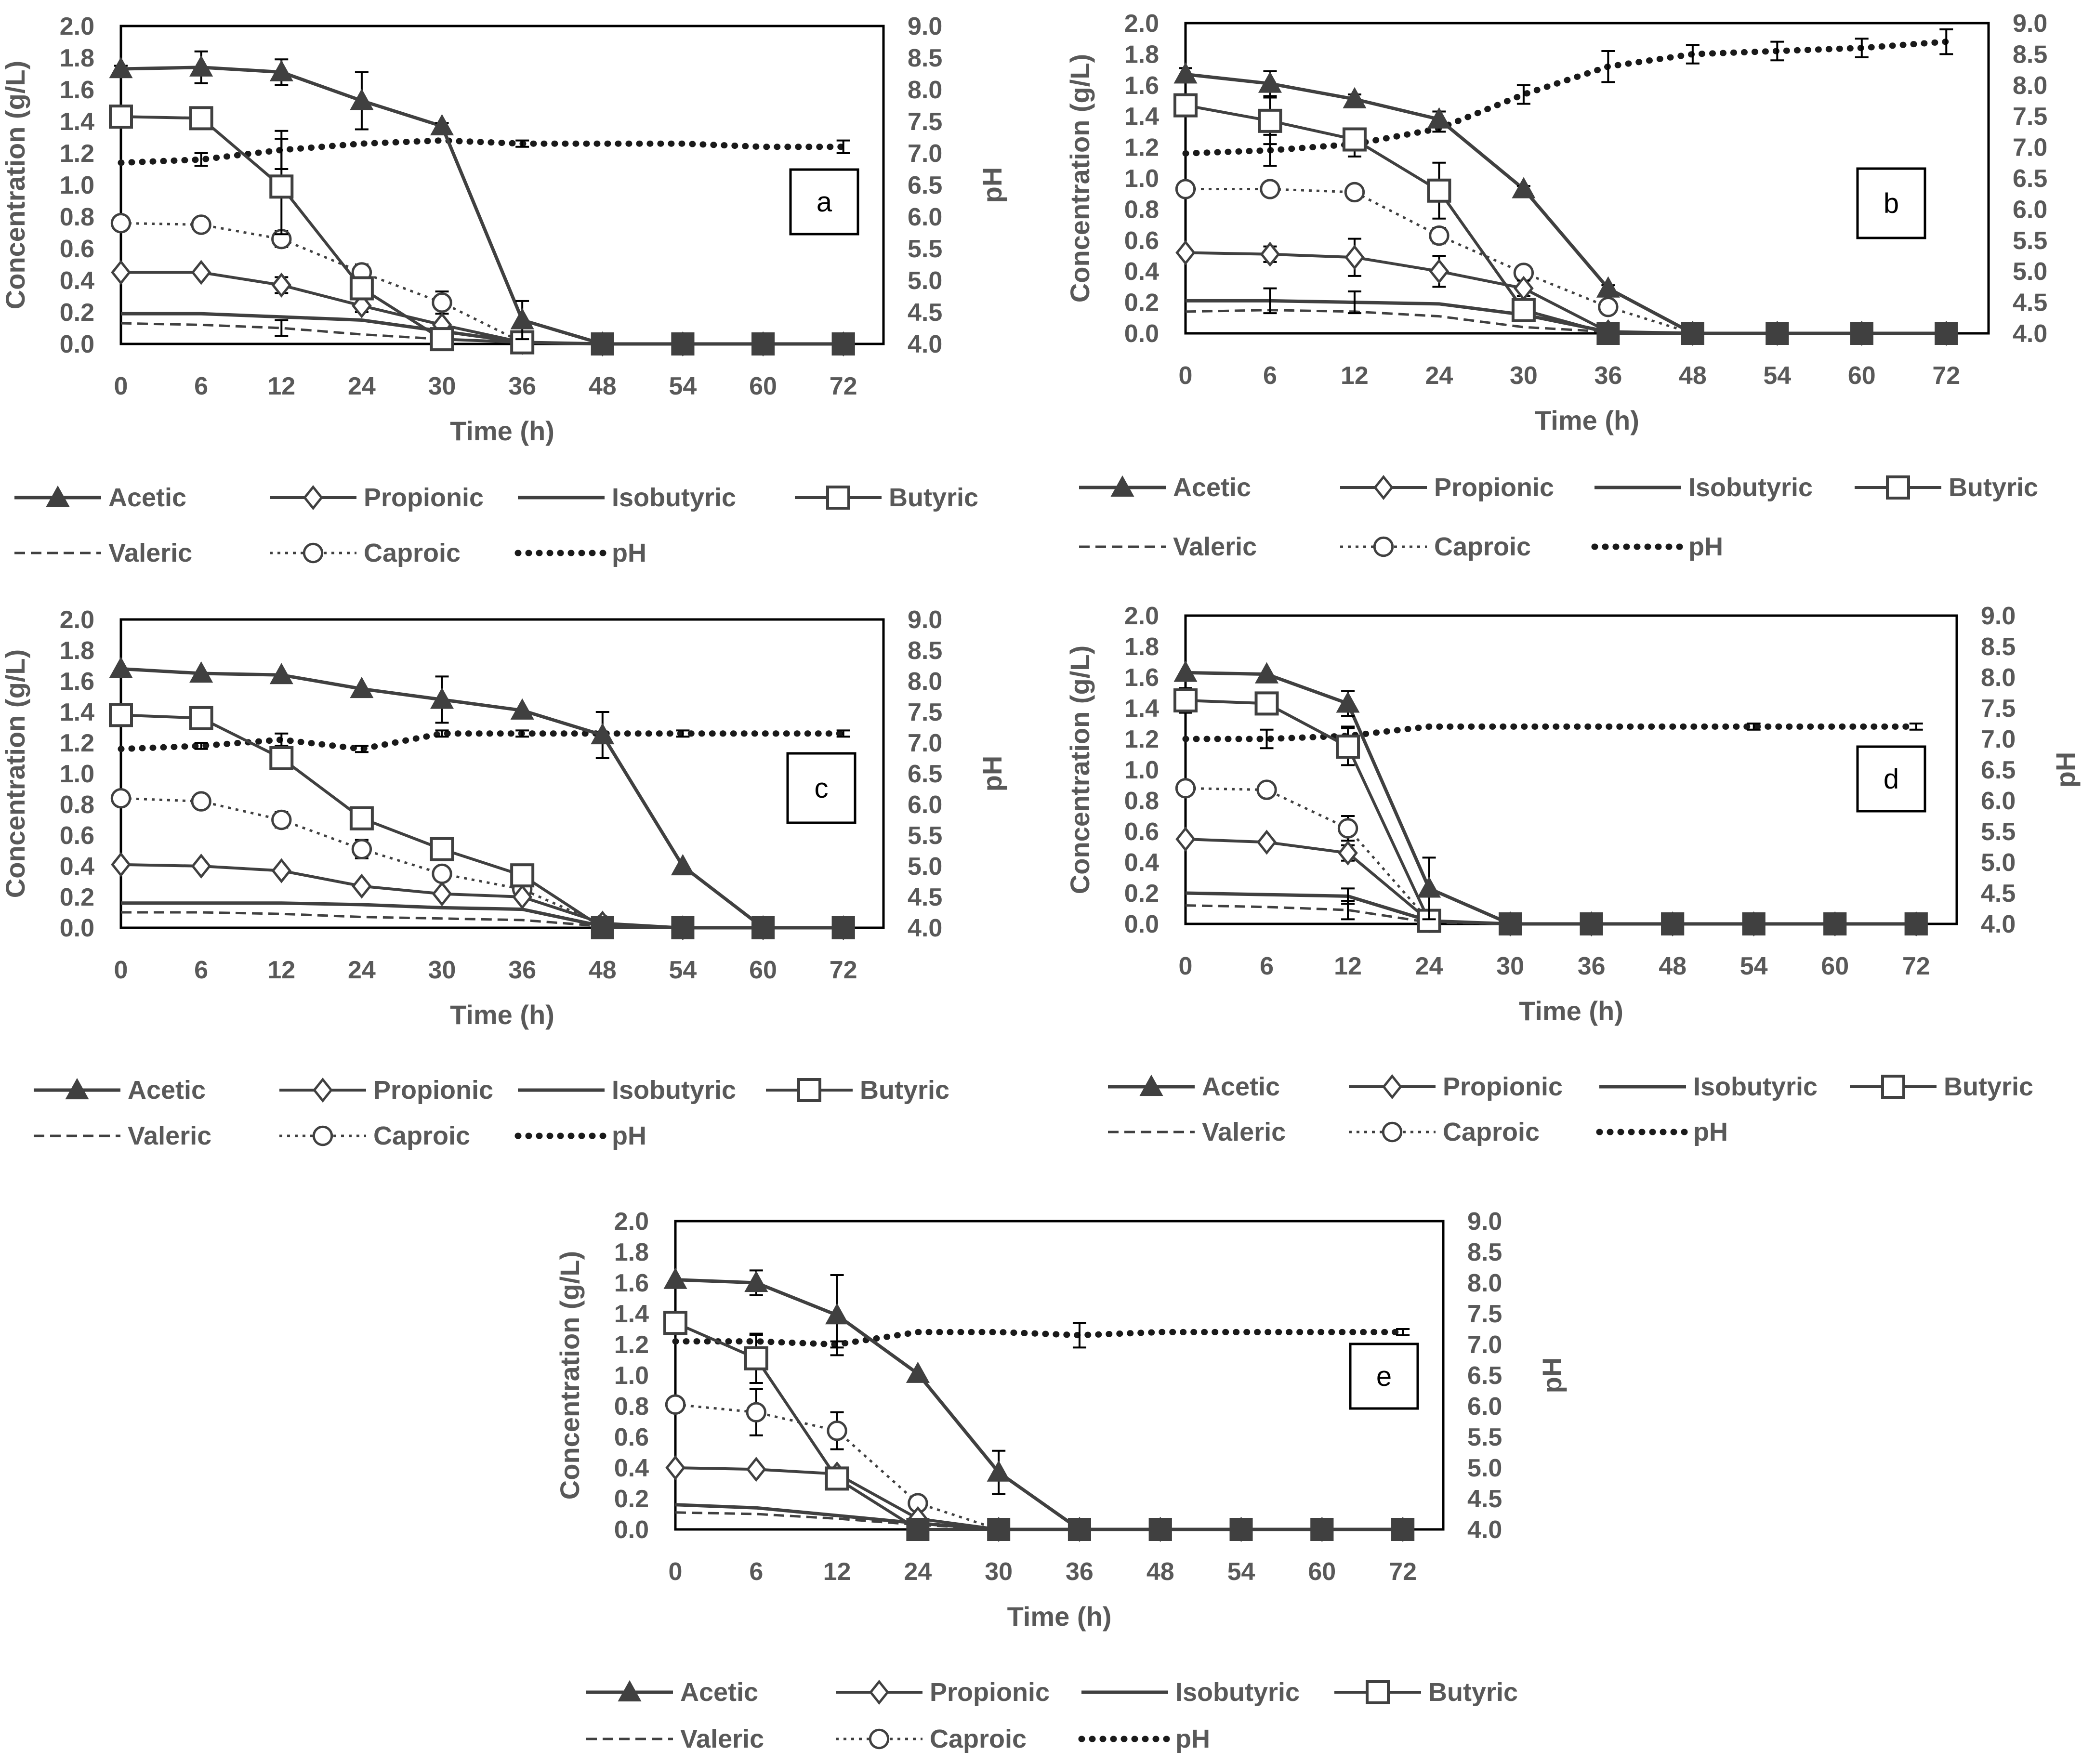 This screenshot has width=2082, height=1764. I want to click on legend-label-ph: pH, so click(1705, 546).